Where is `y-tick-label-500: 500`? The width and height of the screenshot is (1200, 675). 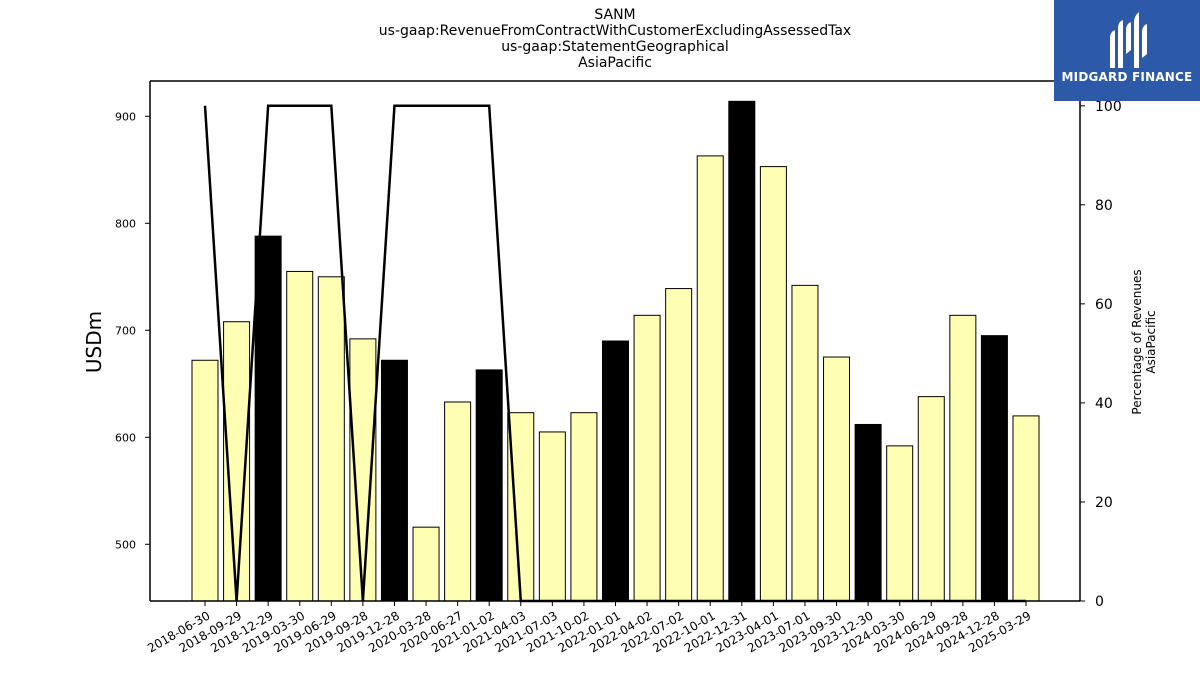
y-tick-label-500: 500 is located at coordinates (125, 544).